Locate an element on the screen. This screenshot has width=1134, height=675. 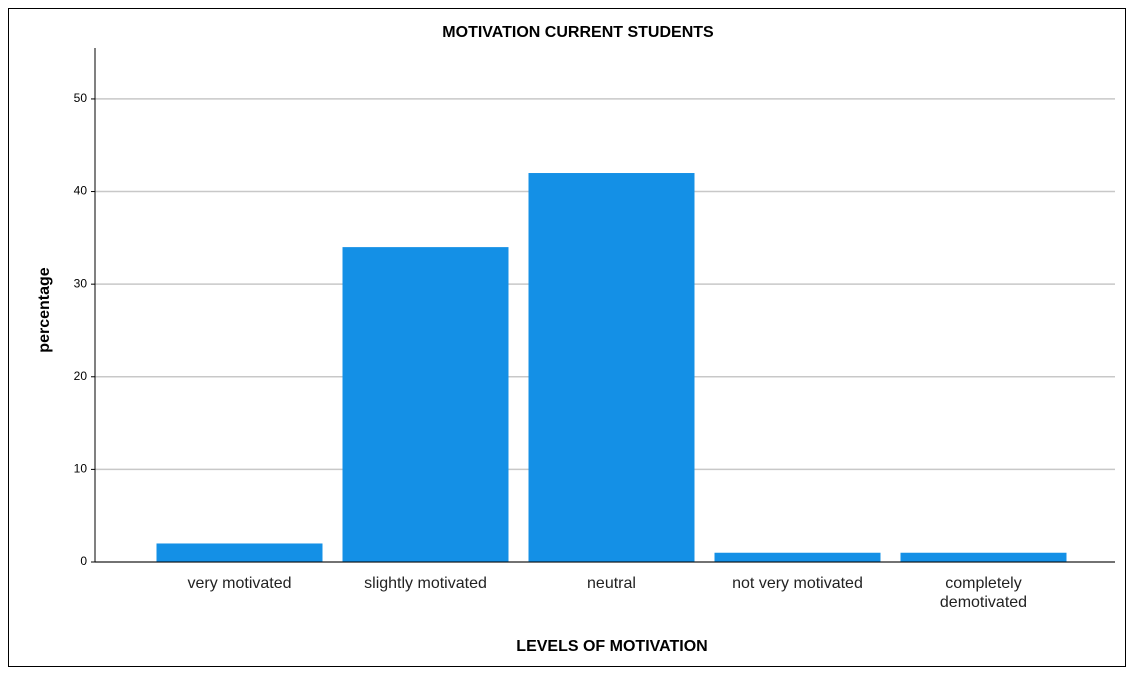
y-axis-title: percentage is located at coordinates (44, 309).